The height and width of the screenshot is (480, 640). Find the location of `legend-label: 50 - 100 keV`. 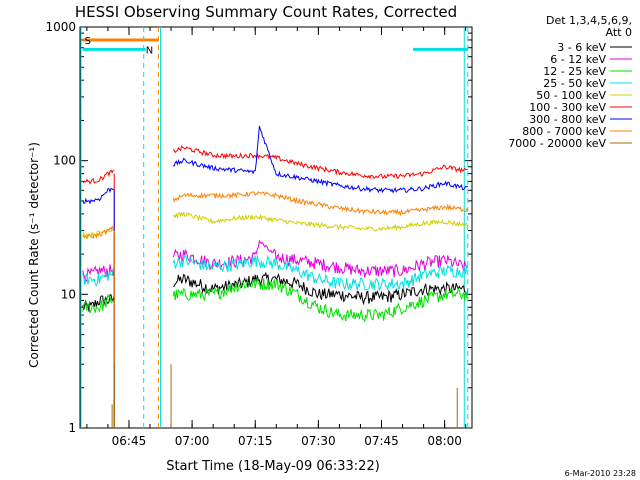

legend-label: 50 - 100 keV is located at coordinates (571, 95).